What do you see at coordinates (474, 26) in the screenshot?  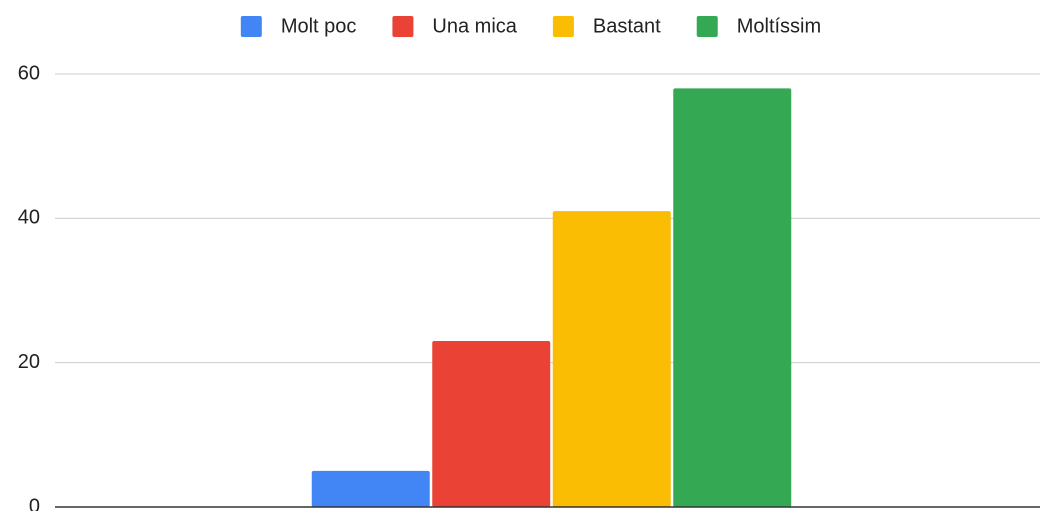 I see `legend-label: Una mica` at bounding box center [474, 26].